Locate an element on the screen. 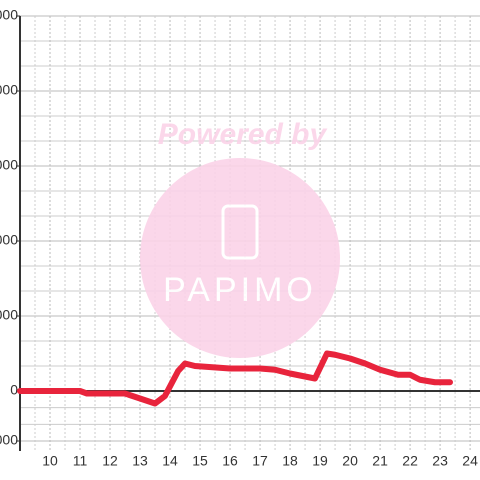 The height and width of the screenshot is (480, 480). x-tick-label: 20 is located at coordinates (350, 461).